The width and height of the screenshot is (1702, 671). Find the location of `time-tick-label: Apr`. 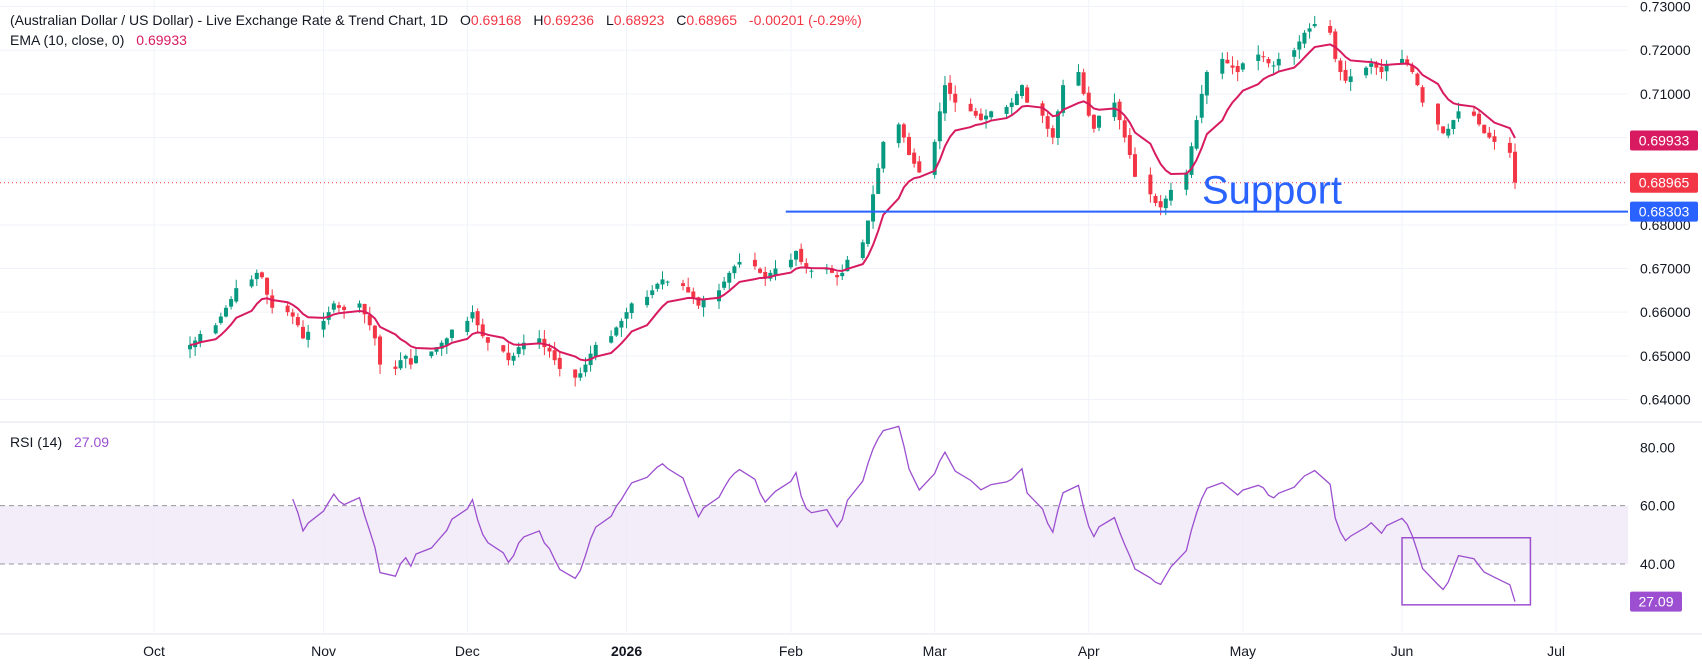

time-tick-label: Apr is located at coordinates (1089, 651).